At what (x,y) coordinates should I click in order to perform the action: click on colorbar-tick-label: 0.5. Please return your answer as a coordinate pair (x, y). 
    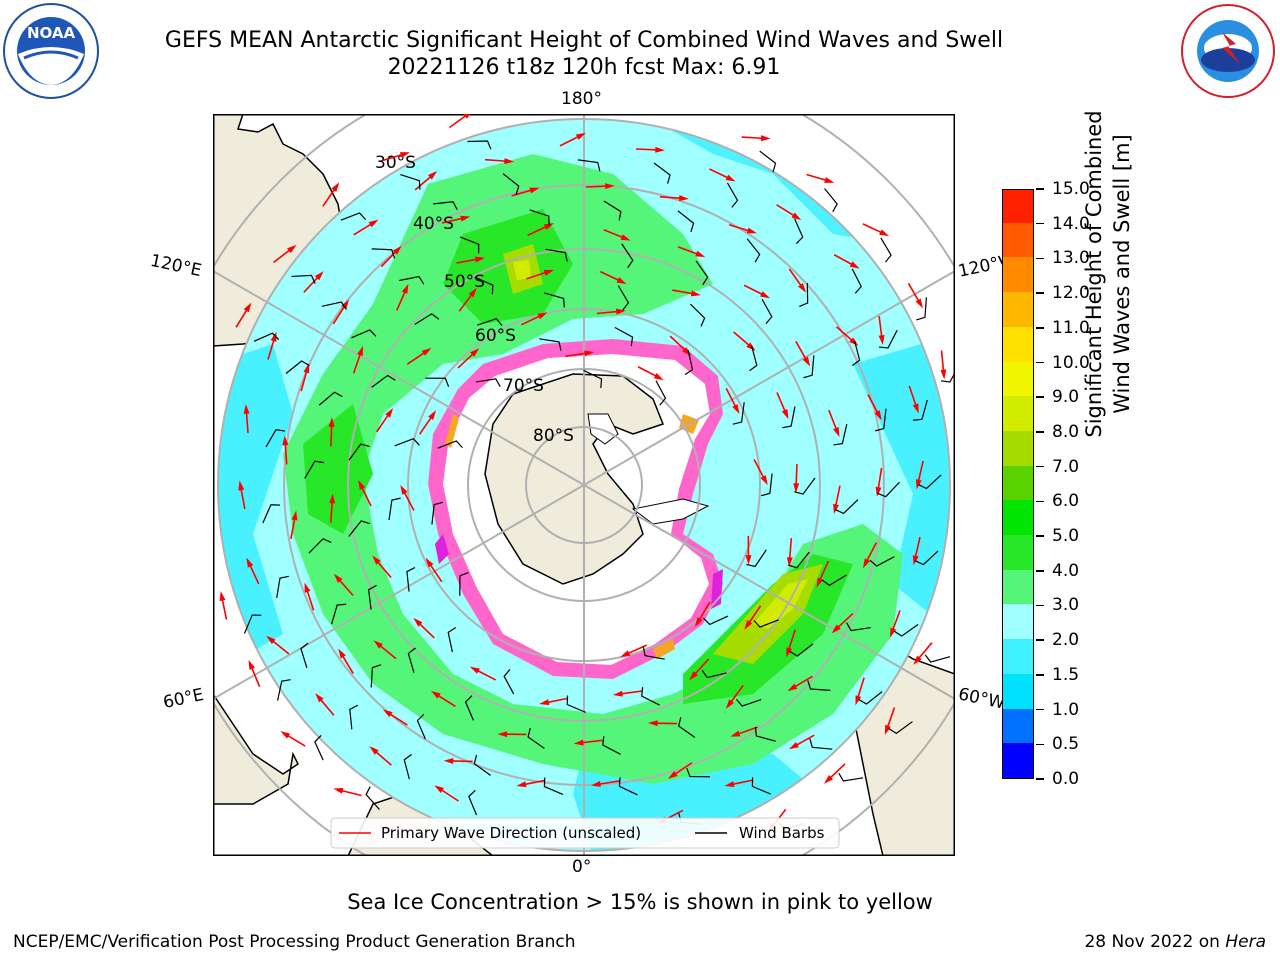
    Looking at the image, I should click on (1066, 744).